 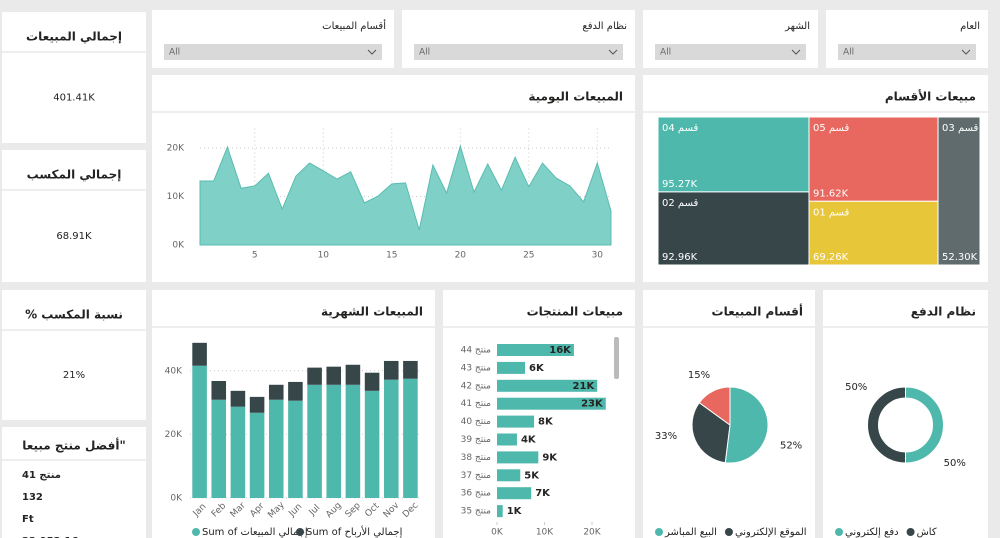 I want to click on tile-value: 52.30K, so click(x=960, y=257).